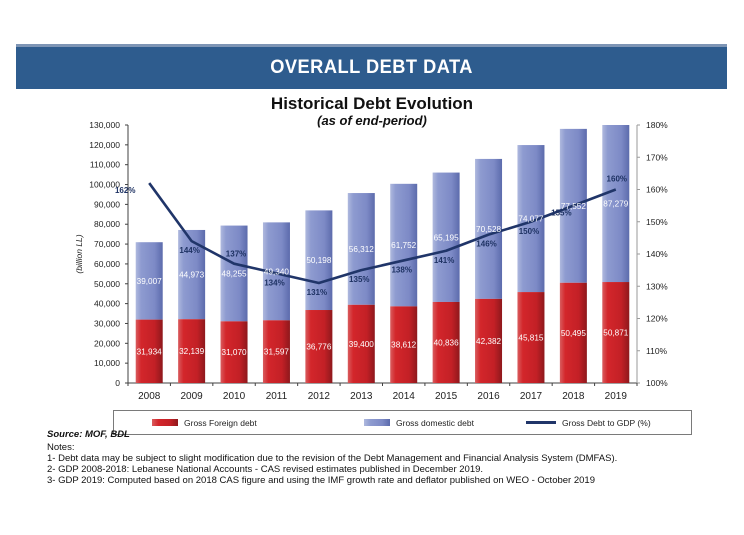  What do you see at coordinates (531, 396) in the screenshot?
I see `svg-text: 2017` at bounding box center [531, 396].